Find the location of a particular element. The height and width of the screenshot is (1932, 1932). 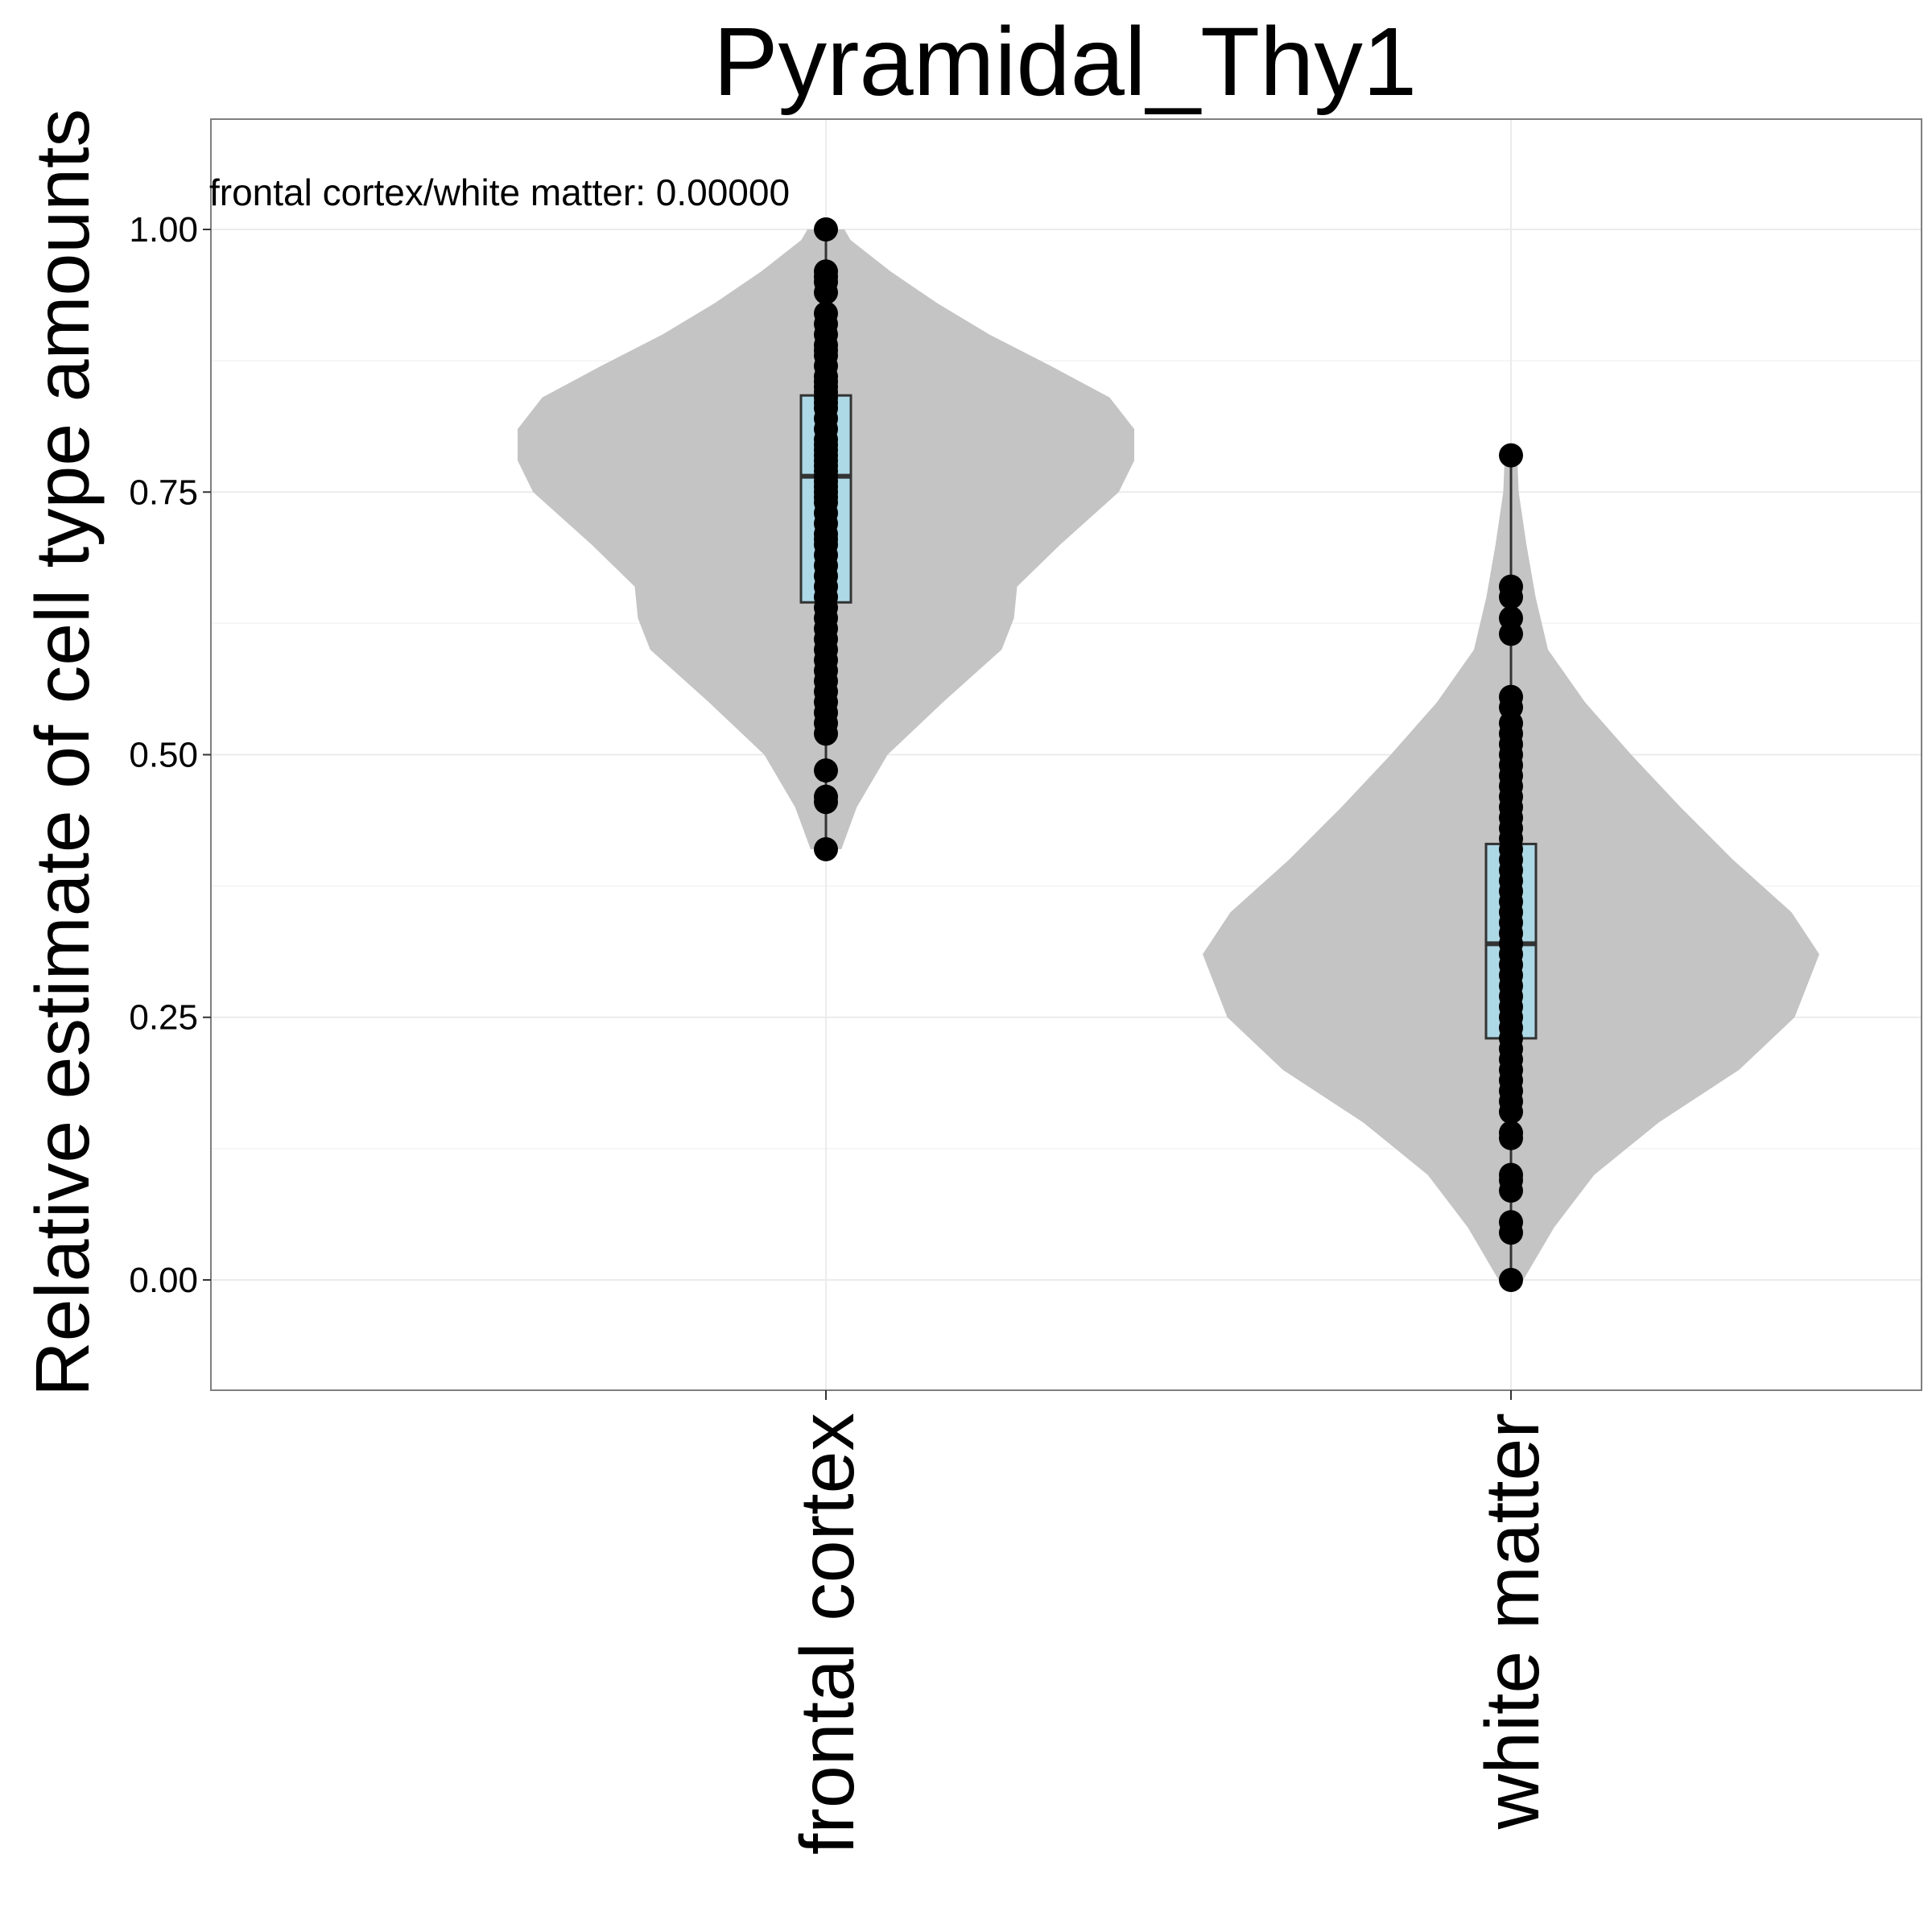

y-axis-title: Relative estimate of cell type amounts is located at coordinates (62, 753).